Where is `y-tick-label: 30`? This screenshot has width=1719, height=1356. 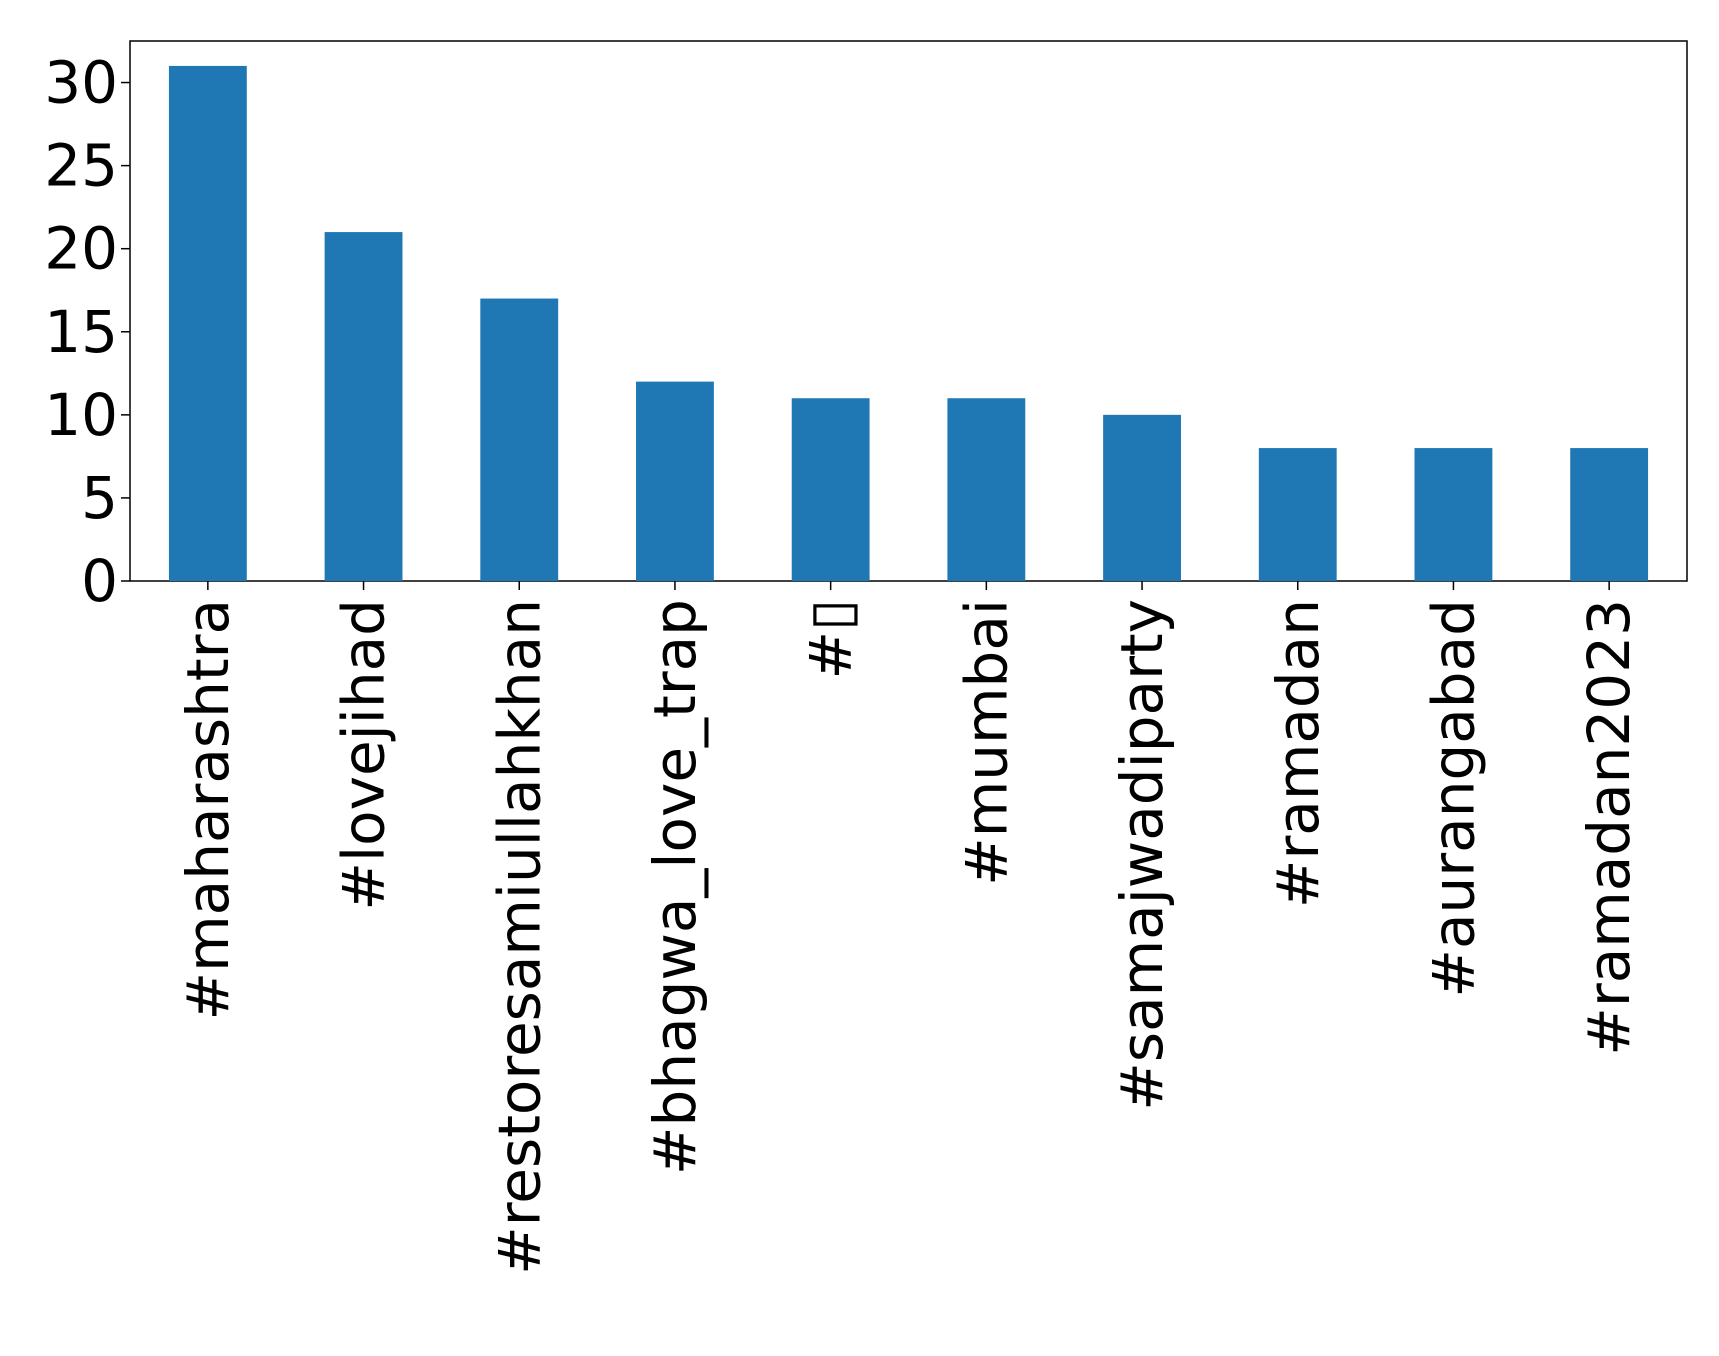
y-tick-label: 30 is located at coordinates (81, 83).